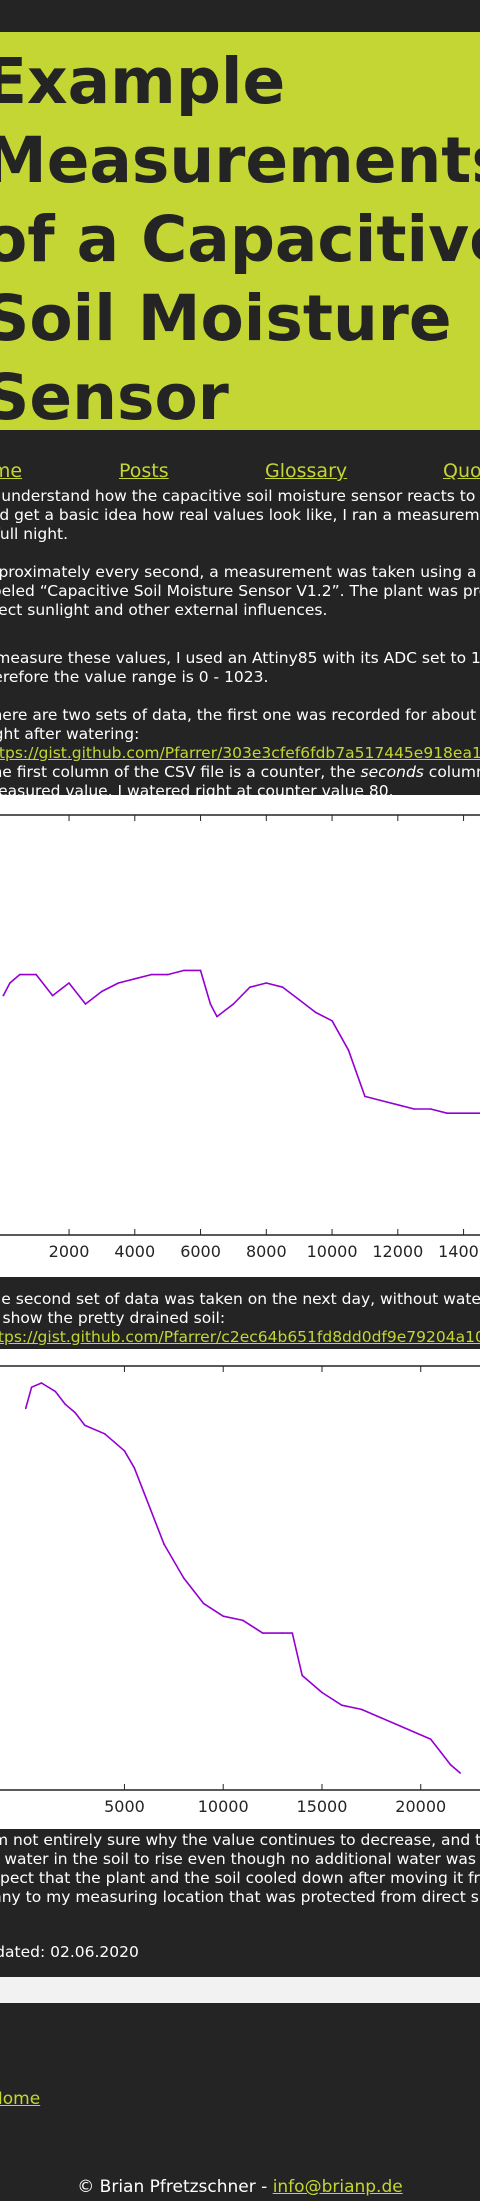 The height and width of the screenshot is (2201, 480). What do you see at coordinates (114, 395) in the screenshot?
I see `title-line: Sensor` at bounding box center [114, 395].